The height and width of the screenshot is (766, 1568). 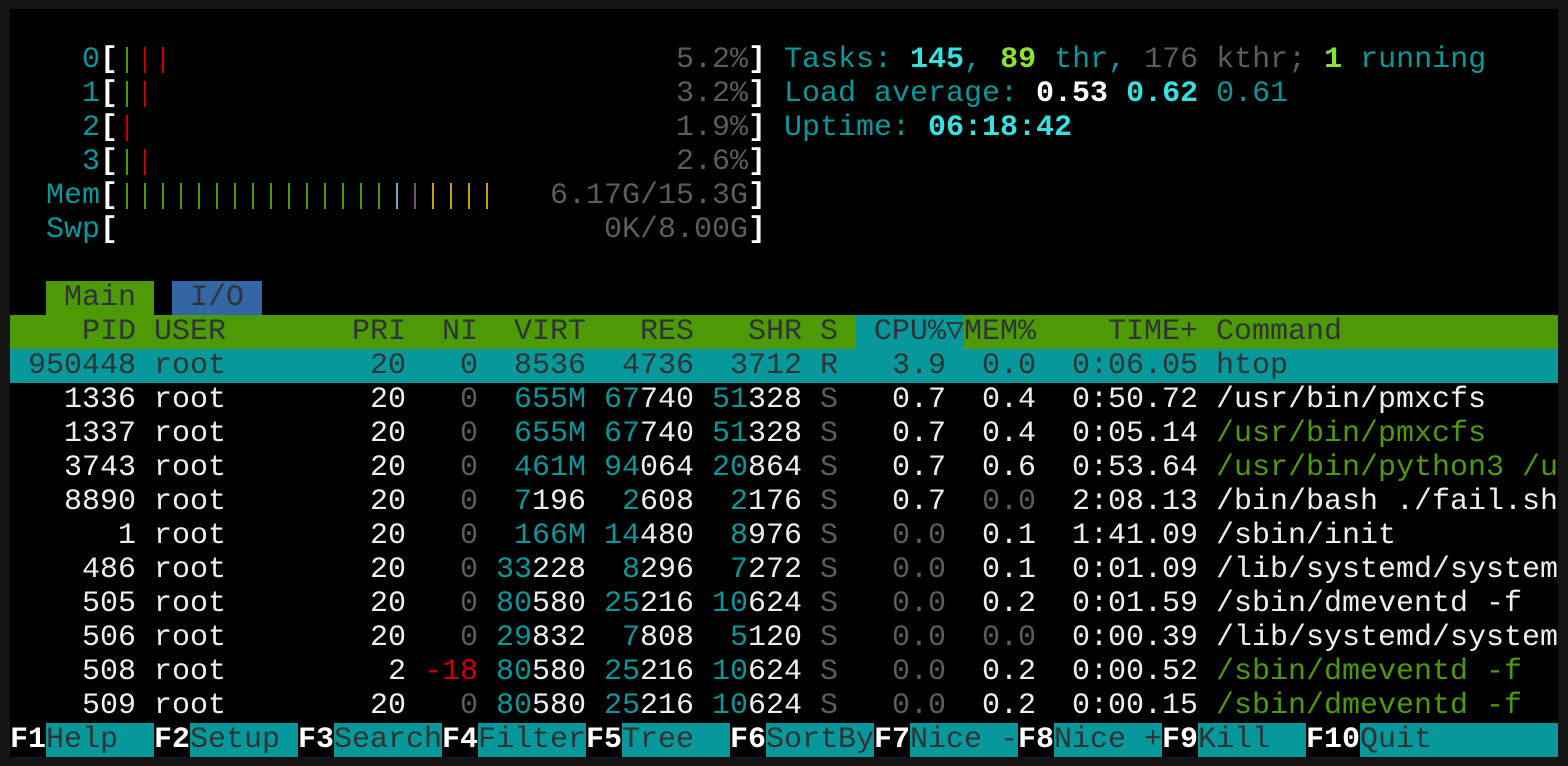 I want to click on footer-button-kill: Kill, so click(x=1252, y=740).